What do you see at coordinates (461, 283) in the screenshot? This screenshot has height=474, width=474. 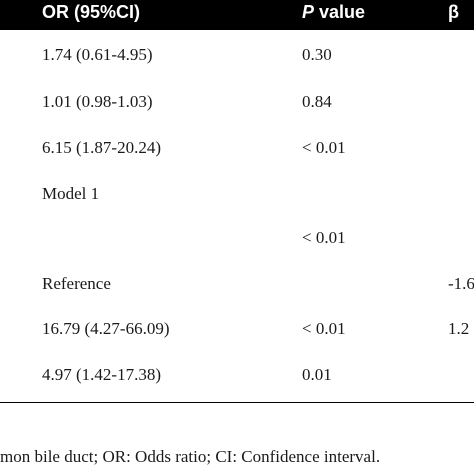 I see `table-cell-beta: -1.6` at bounding box center [461, 283].